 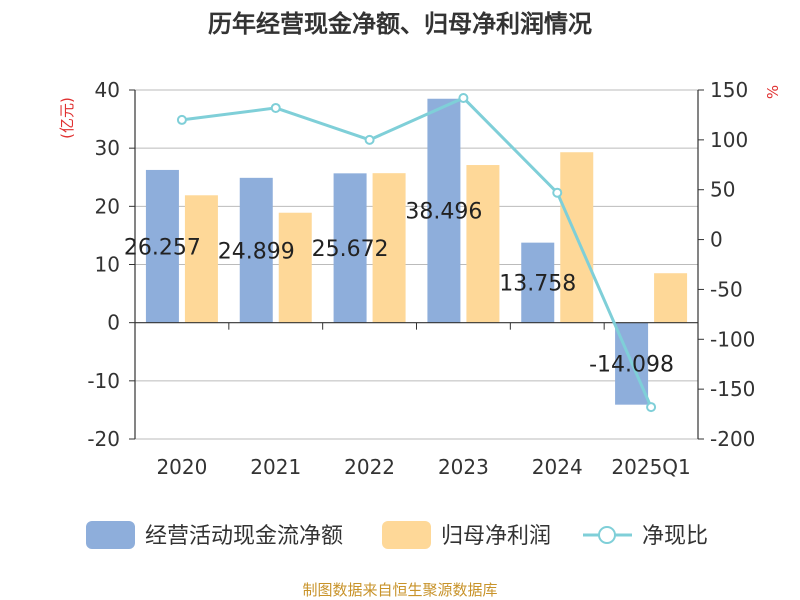 I want to click on left-axis-unit-label: (亿元), so click(x=67, y=118).